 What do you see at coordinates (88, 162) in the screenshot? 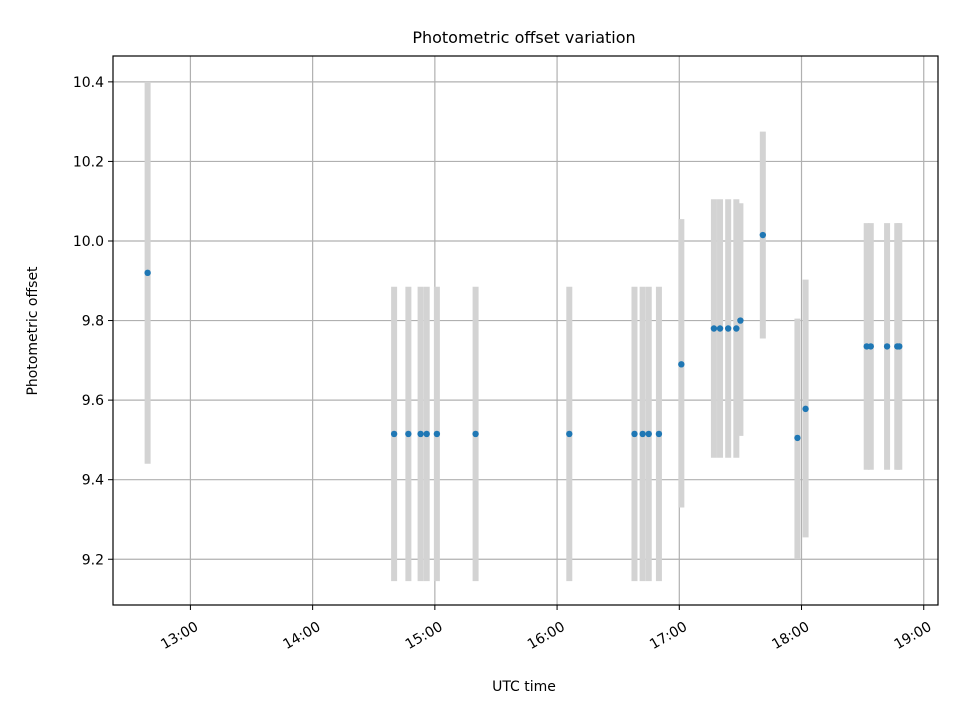
I see `y-tick-label: 10.2` at bounding box center [88, 162].